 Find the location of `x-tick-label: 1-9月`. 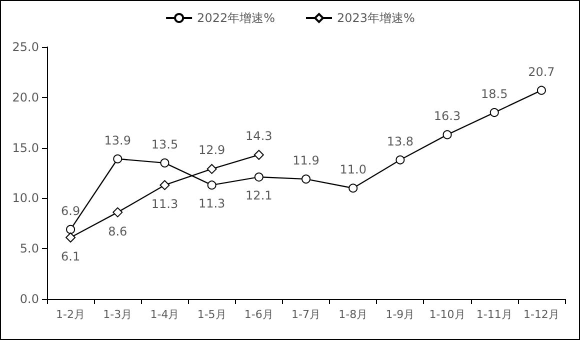

x-tick-label: 1-9月 is located at coordinates (400, 314).